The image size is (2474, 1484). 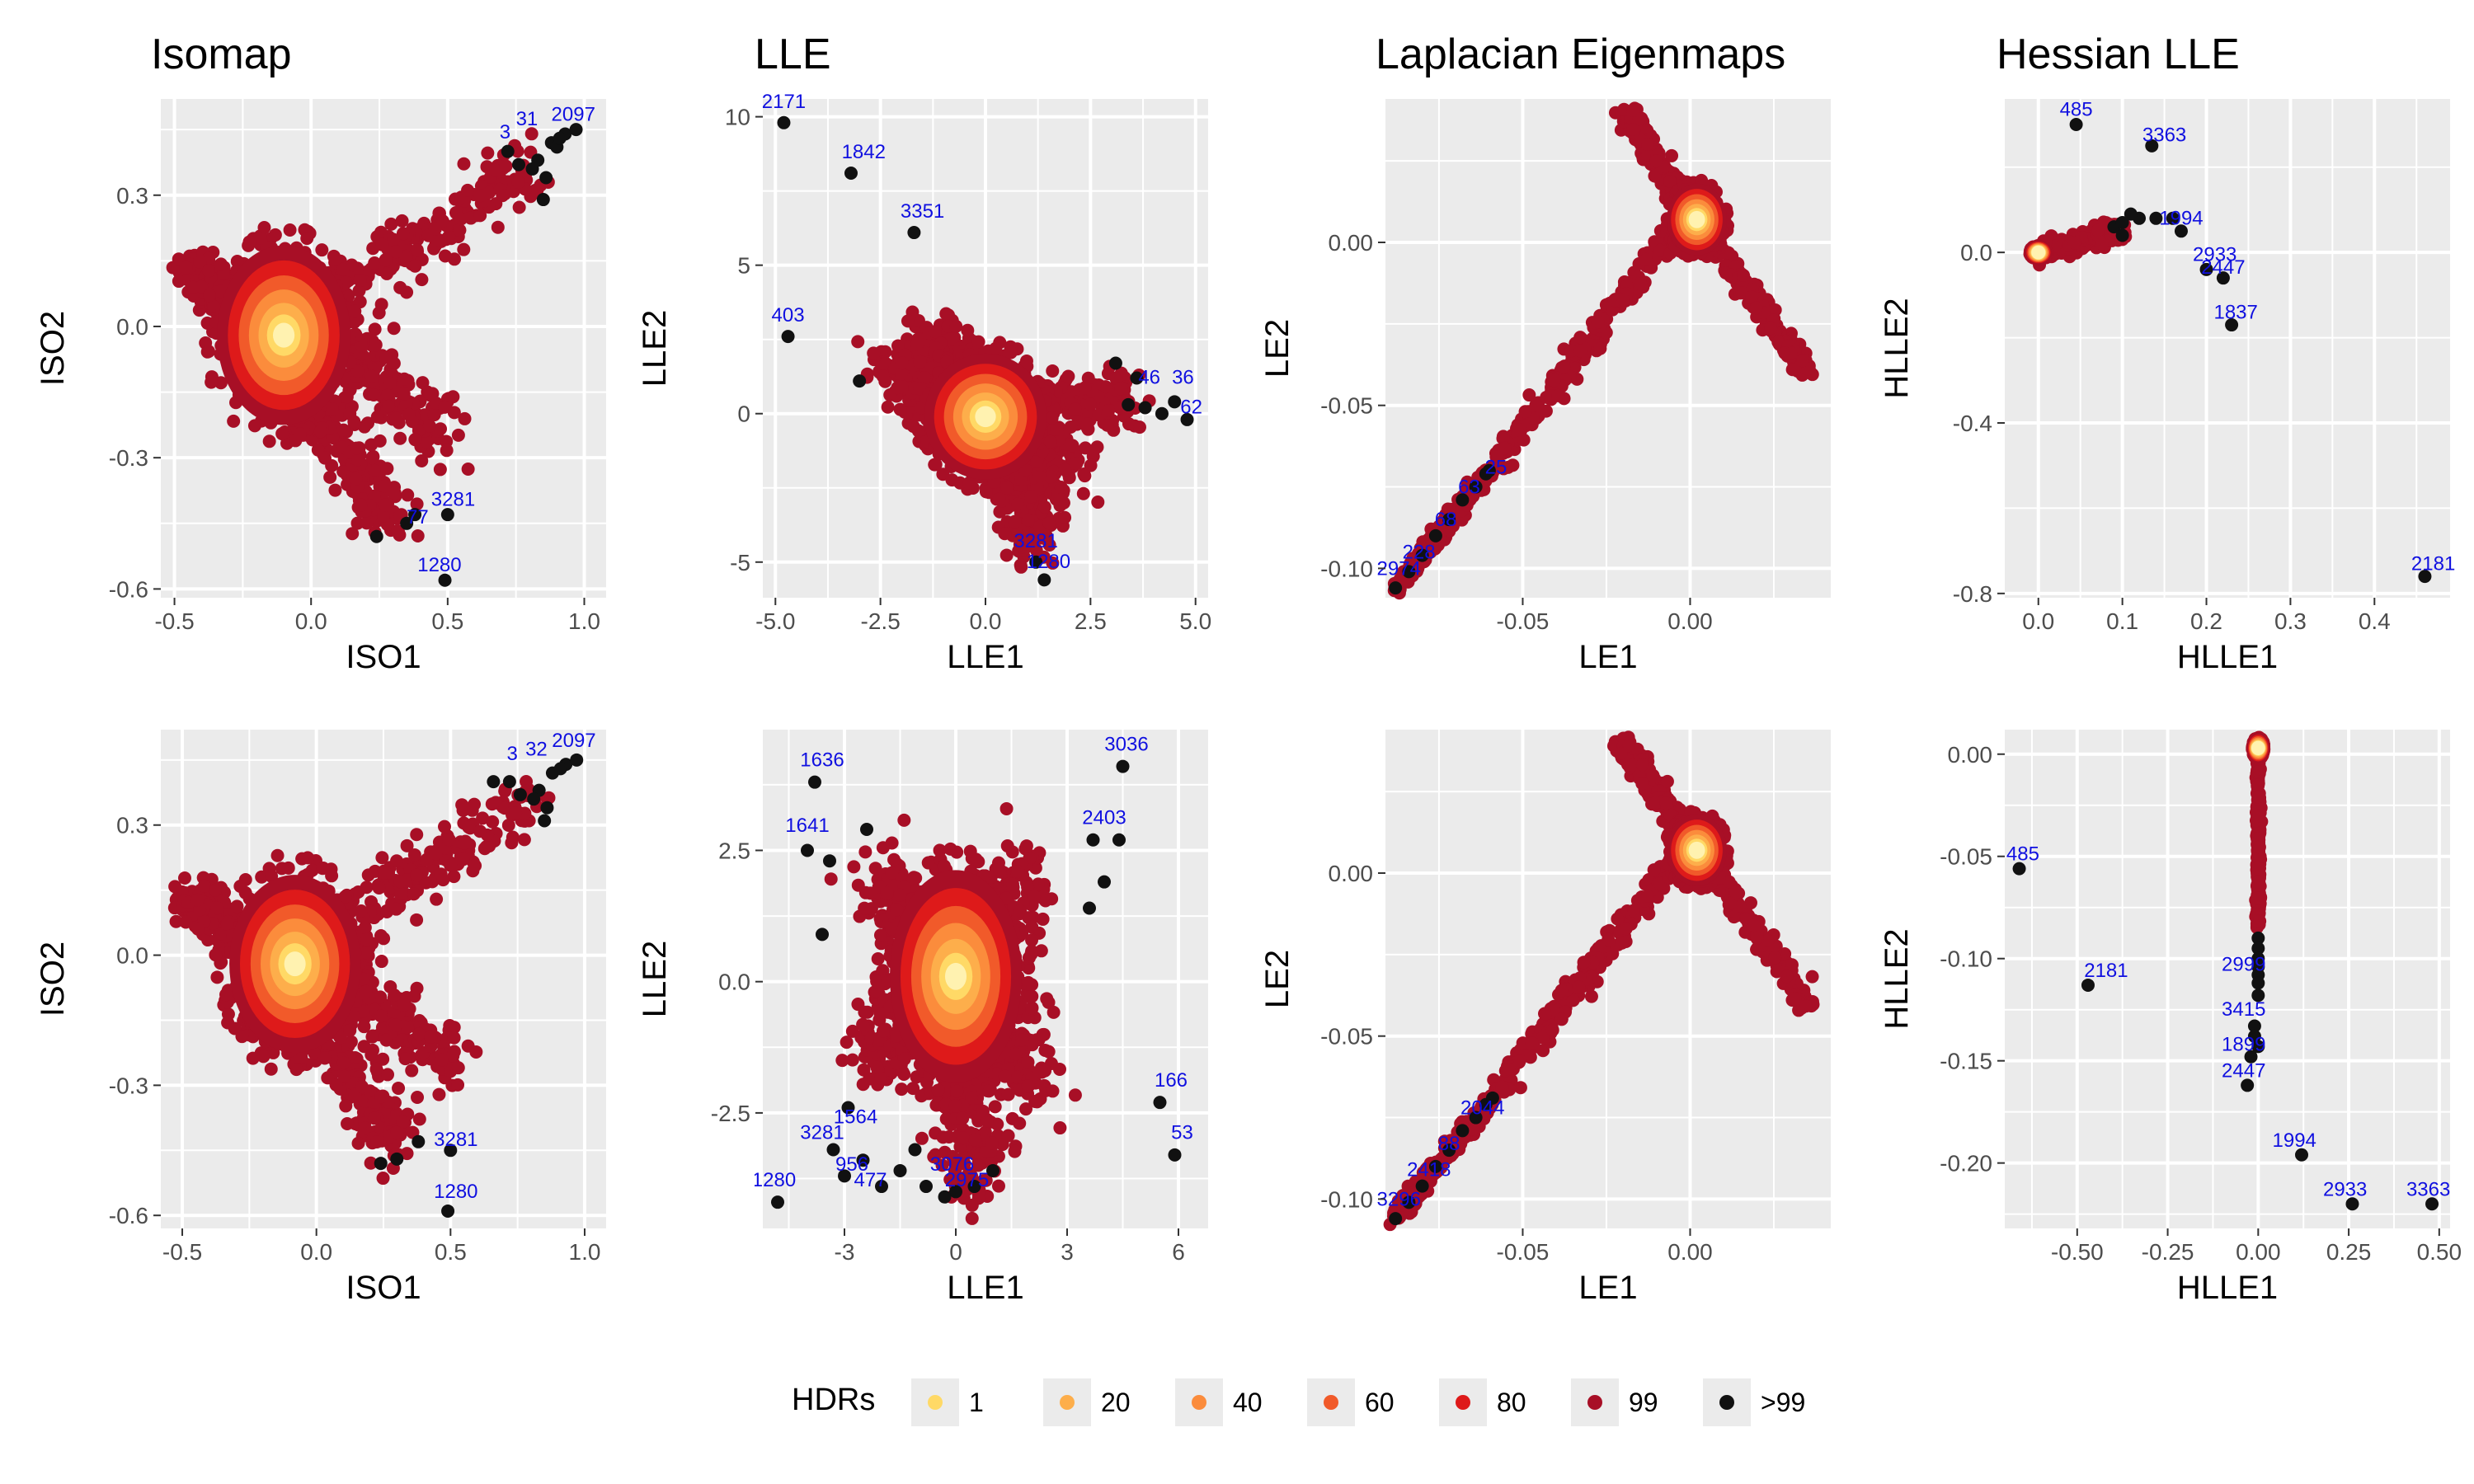 What do you see at coordinates (743, 414) in the screenshot?
I see `y-tick-label: 0` at bounding box center [743, 414].